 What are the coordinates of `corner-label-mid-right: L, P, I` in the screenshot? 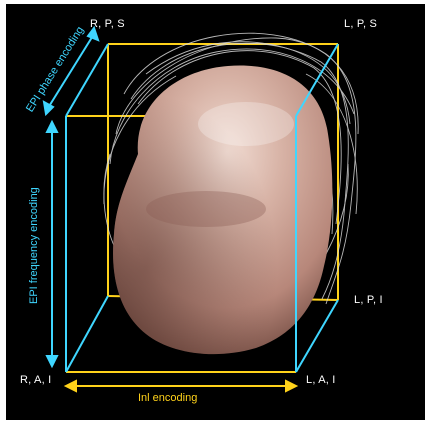 It's located at (368, 300).